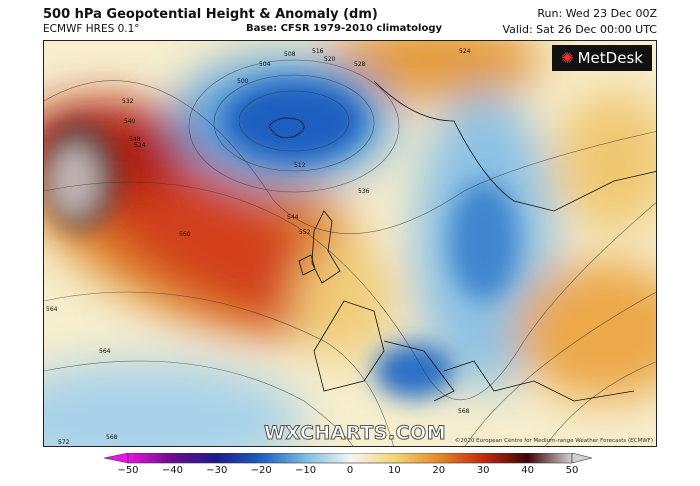 The width and height of the screenshot is (700, 486). I want to click on colorbar-tick-label: 30, so click(483, 470).